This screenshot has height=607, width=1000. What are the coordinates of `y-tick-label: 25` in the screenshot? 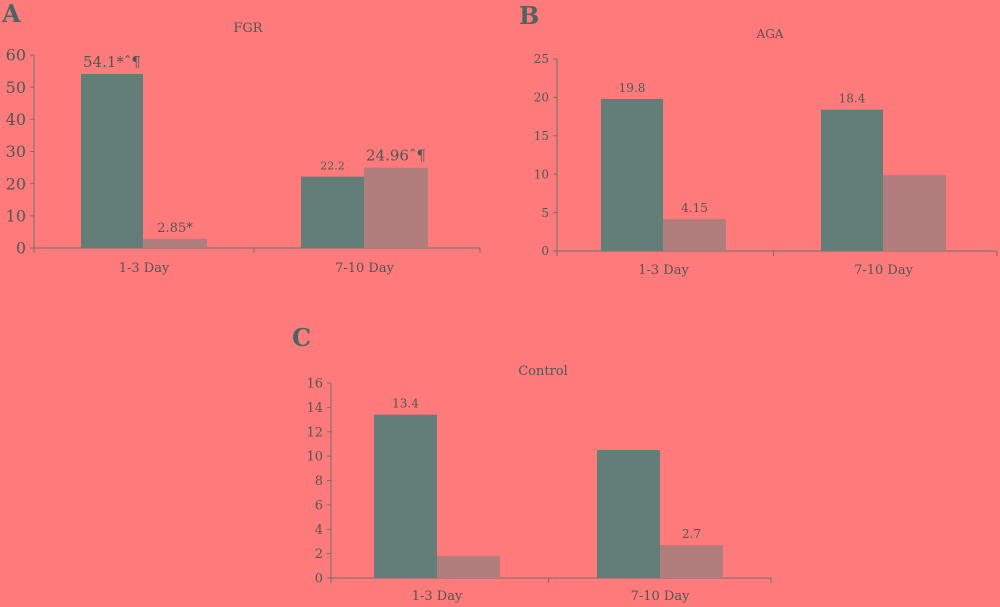 It's located at (541, 59).